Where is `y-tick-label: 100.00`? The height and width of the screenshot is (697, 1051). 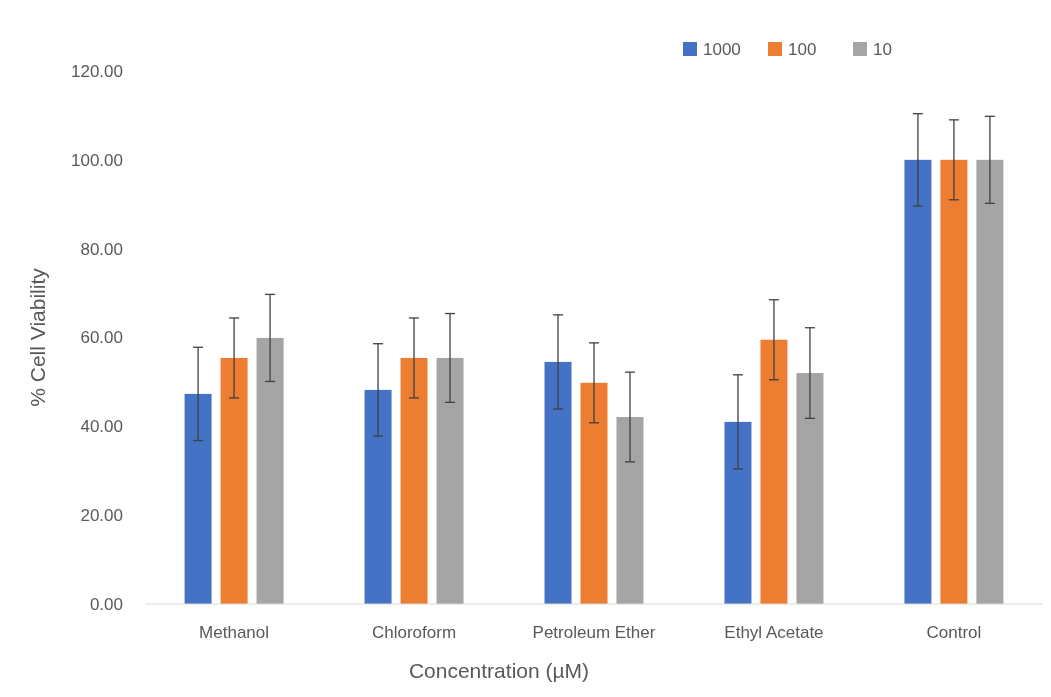
y-tick-label: 100.00 is located at coordinates (97, 160).